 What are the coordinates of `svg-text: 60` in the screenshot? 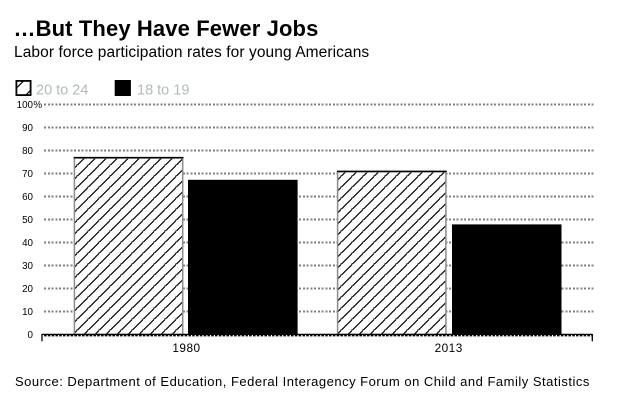 It's located at (27, 197).